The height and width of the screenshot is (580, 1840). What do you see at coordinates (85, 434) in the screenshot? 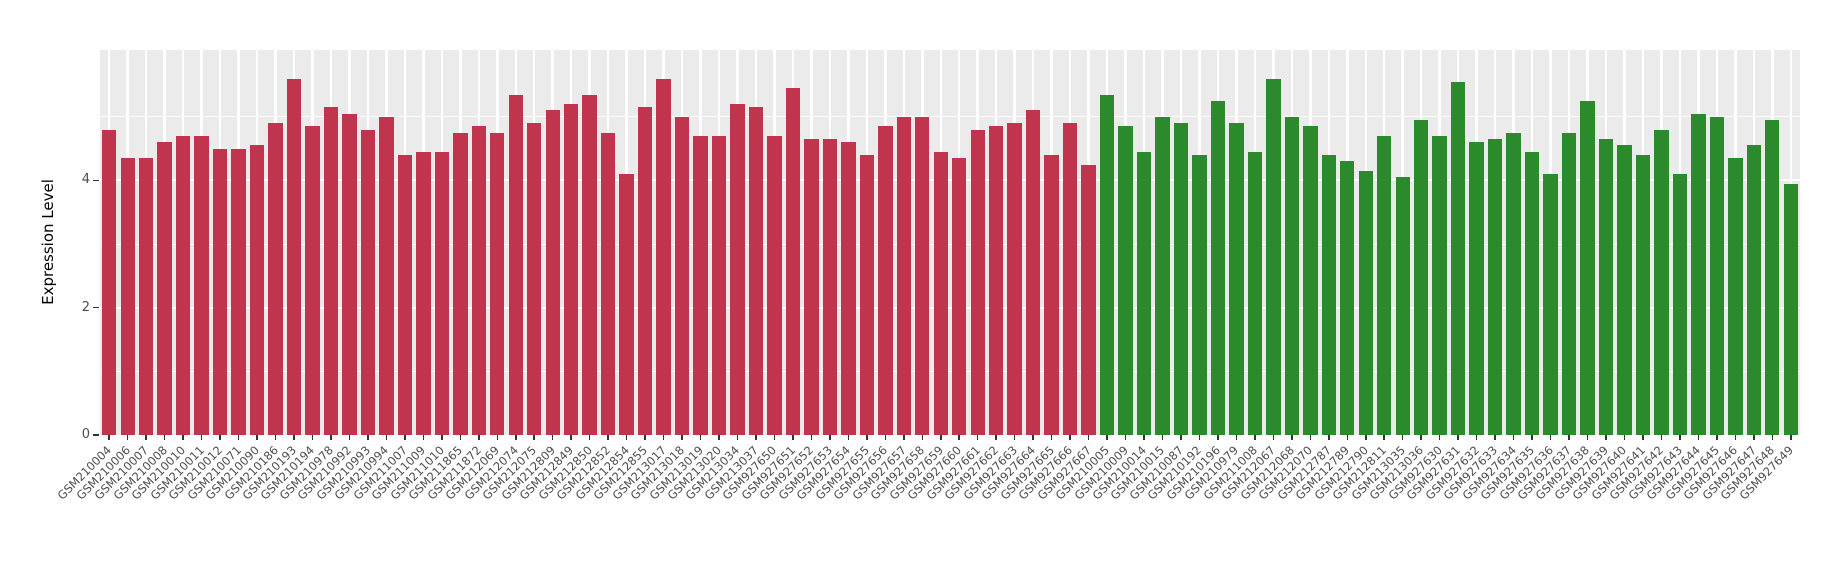
I see `y-tick-label: 0` at bounding box center [85, 434].